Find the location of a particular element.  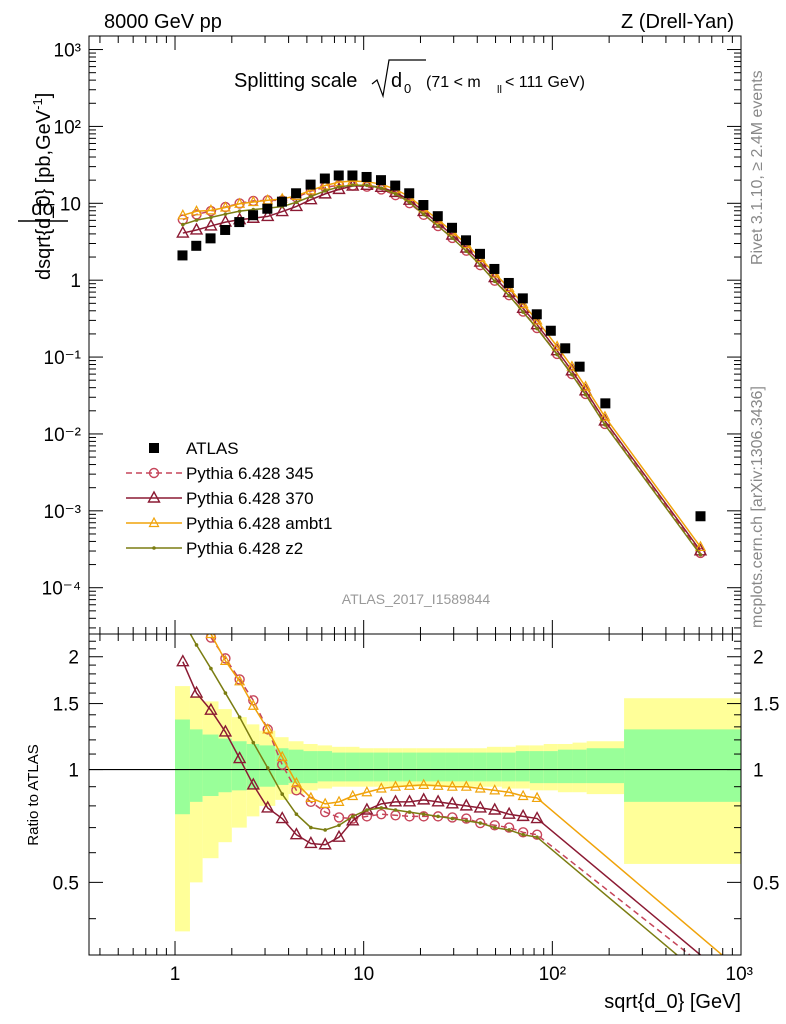

title-range-sub: ll is located at coordinates (499, 90).